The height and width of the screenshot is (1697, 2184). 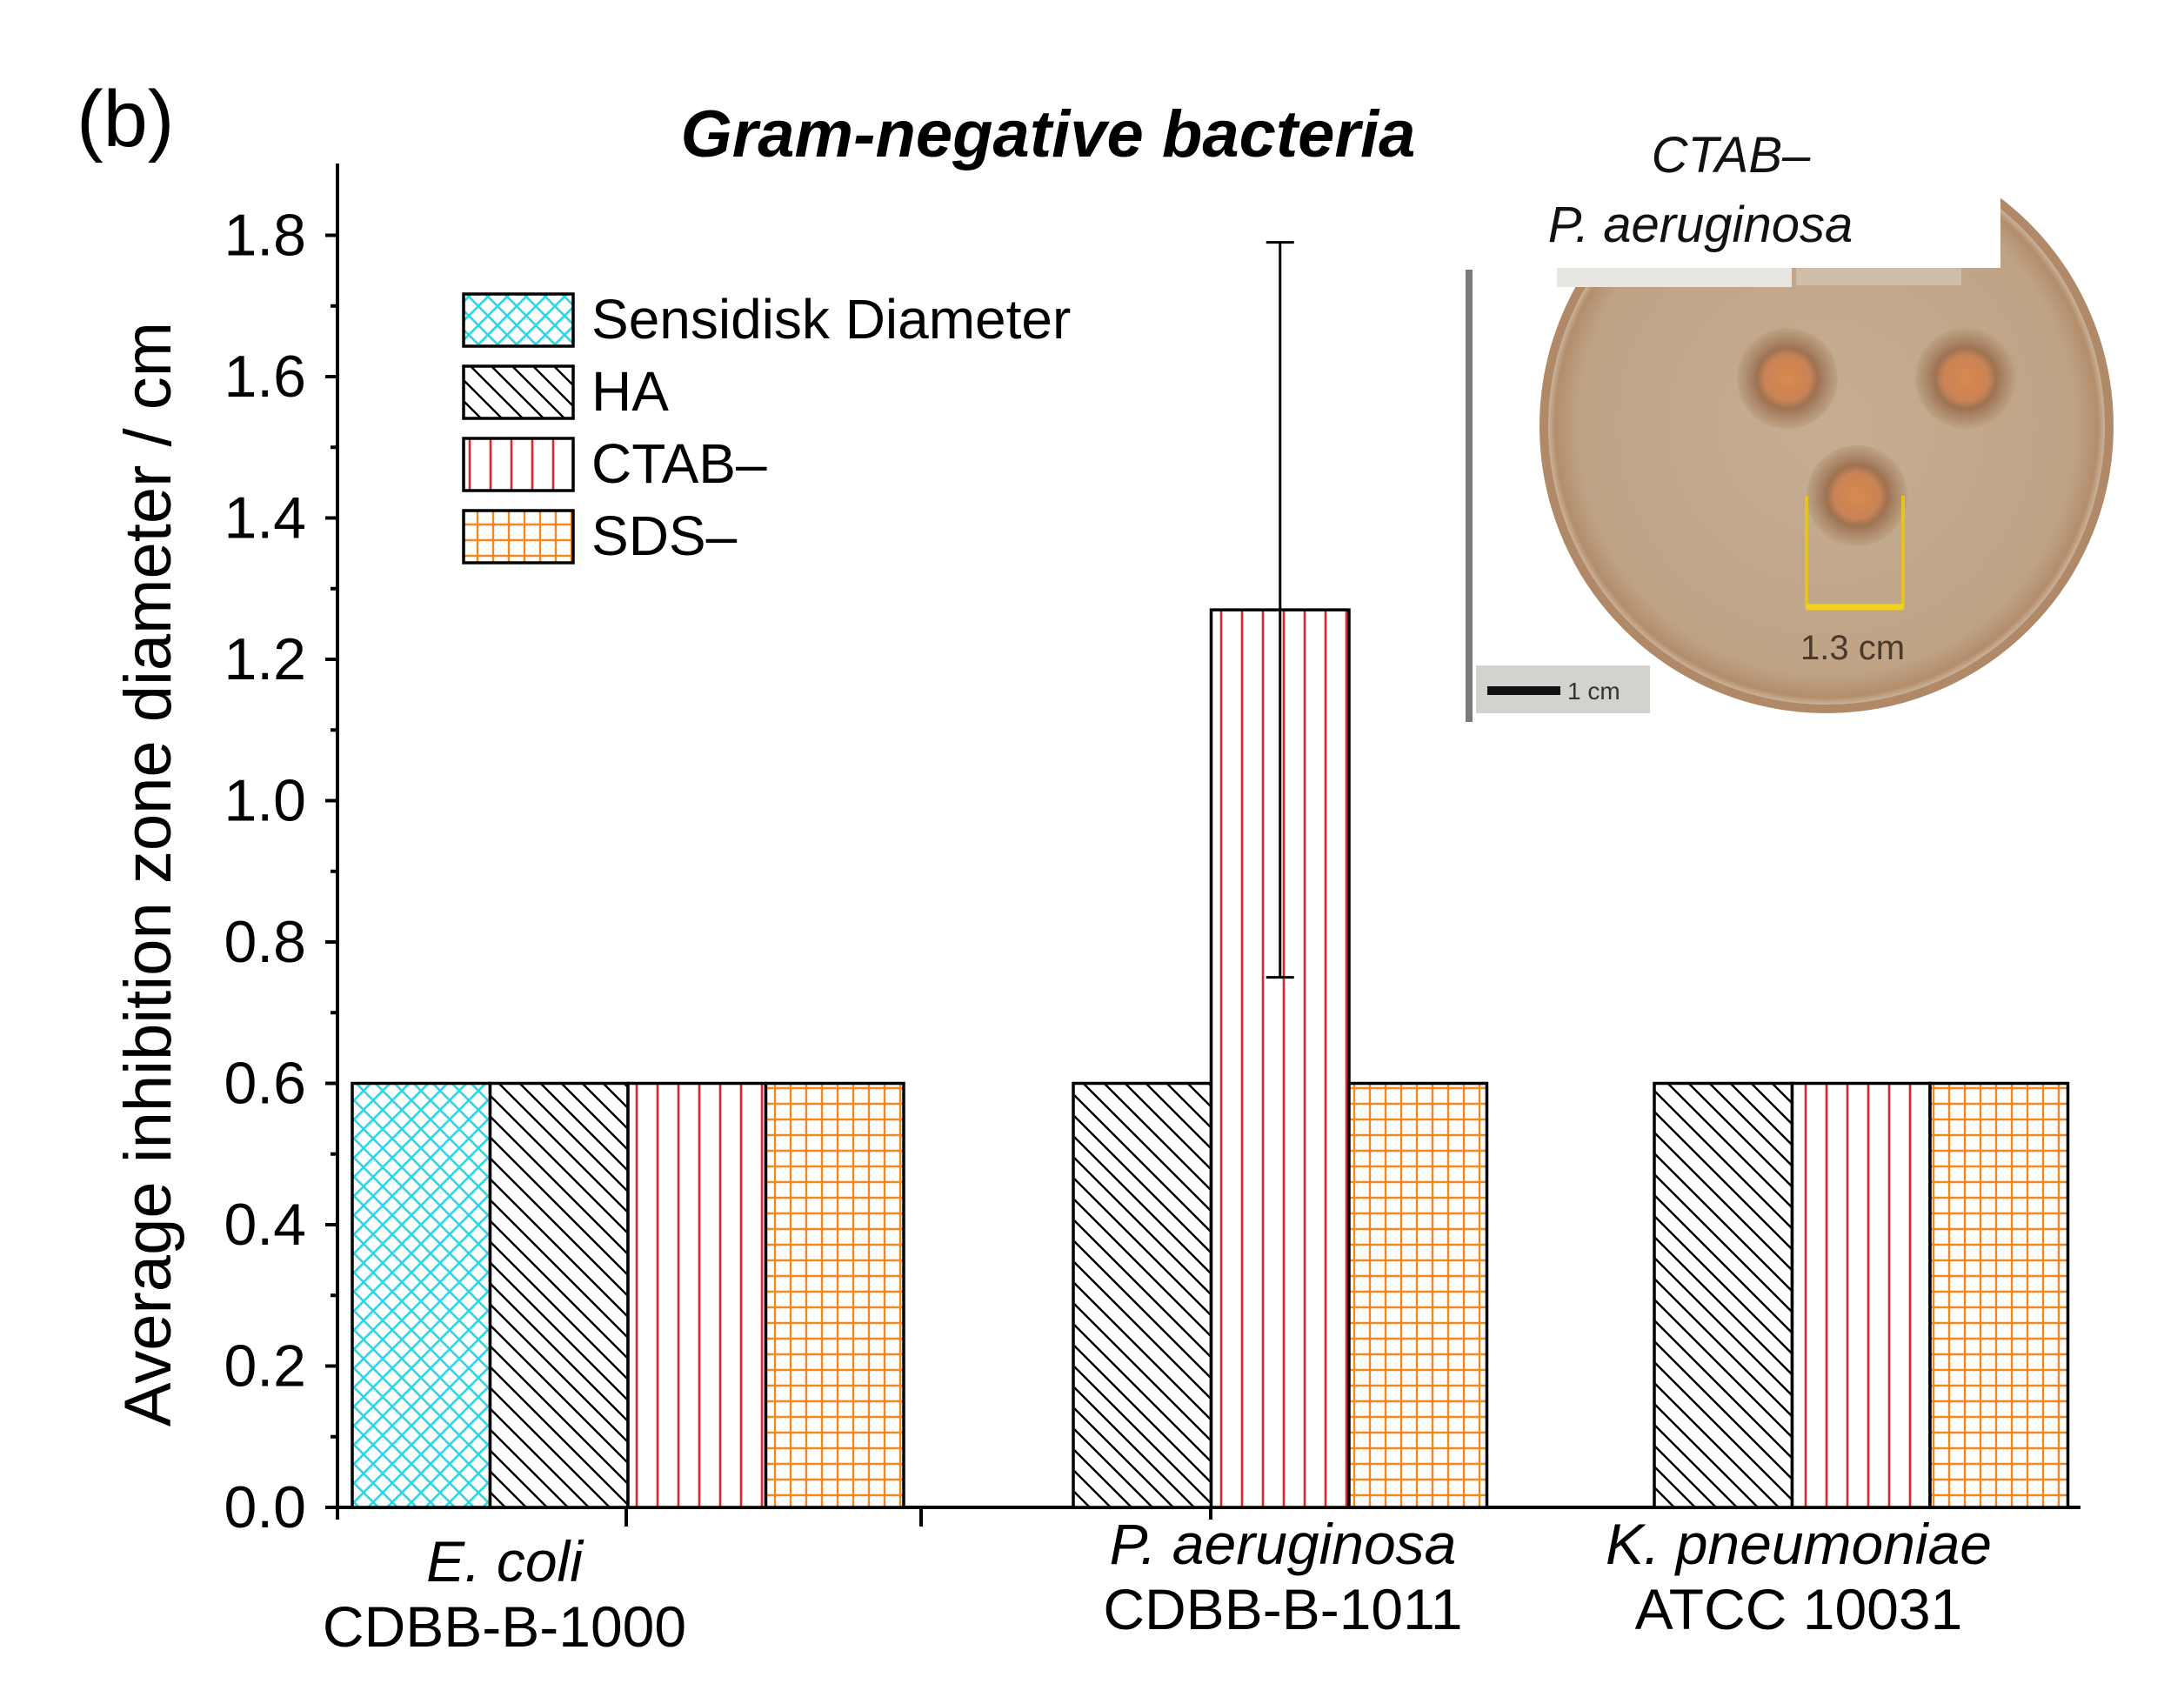 I want to click on error-bars, so click(x=1280, y=610).